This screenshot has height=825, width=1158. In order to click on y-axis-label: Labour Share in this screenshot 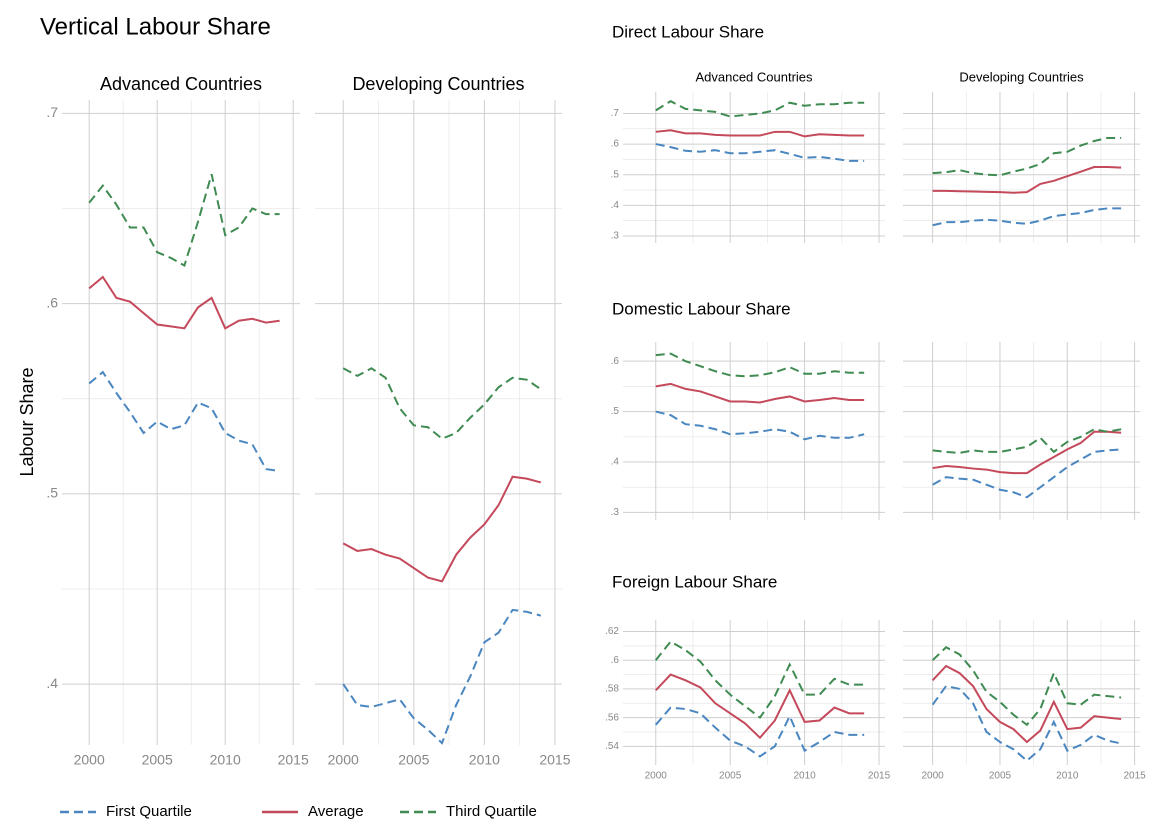, I will do `click(27, 421)`.